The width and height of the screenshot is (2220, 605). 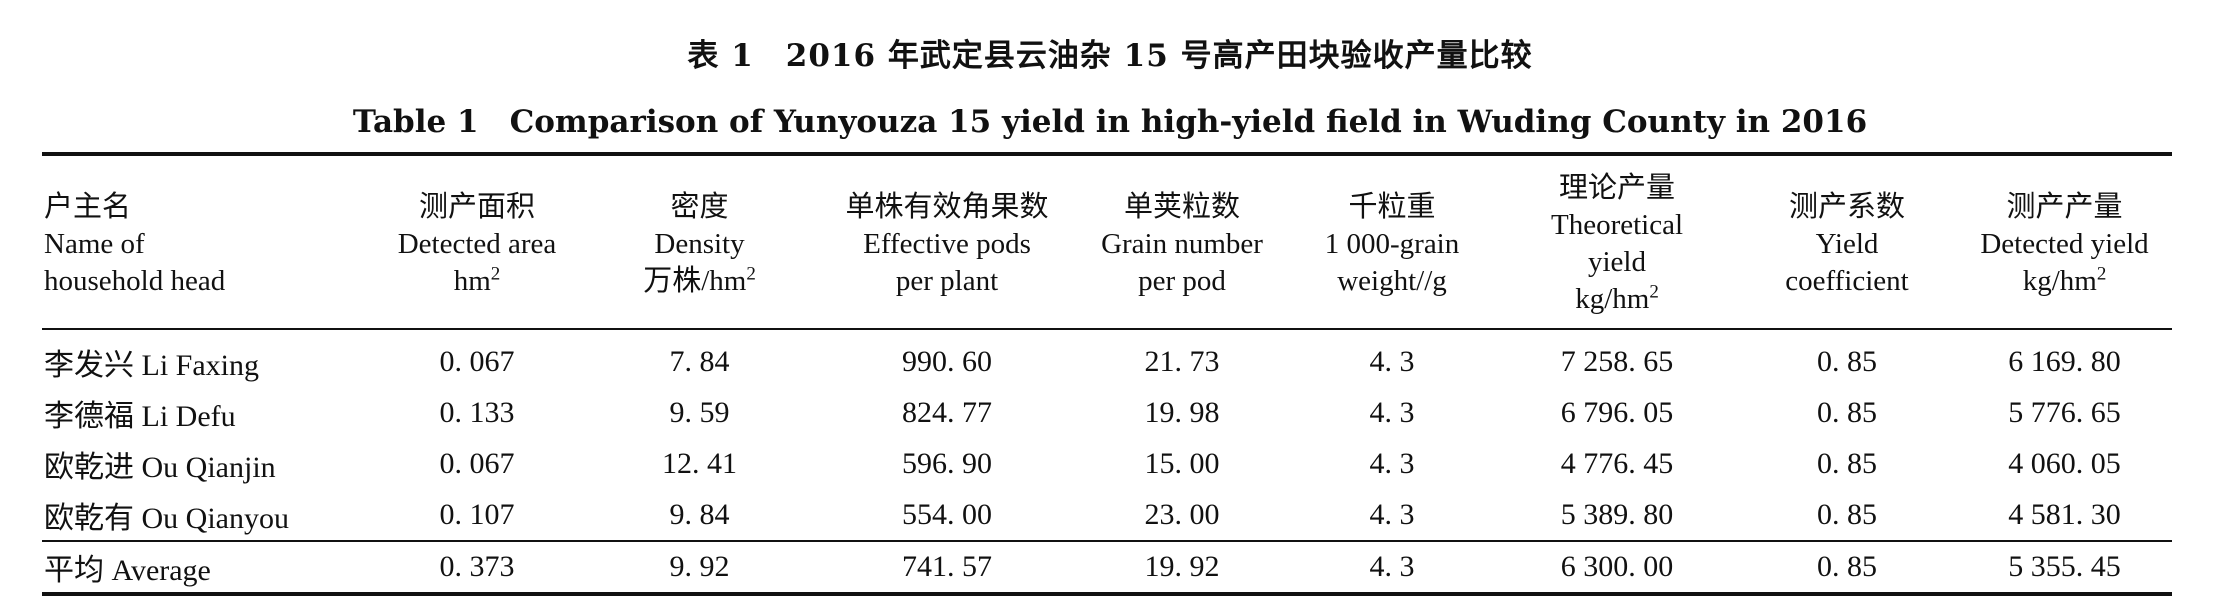 What do you see at coordinates (140, 416) in the screenshot?
I see `cell-name: 李德福 Li Defu` at bounding box center [140, 416].